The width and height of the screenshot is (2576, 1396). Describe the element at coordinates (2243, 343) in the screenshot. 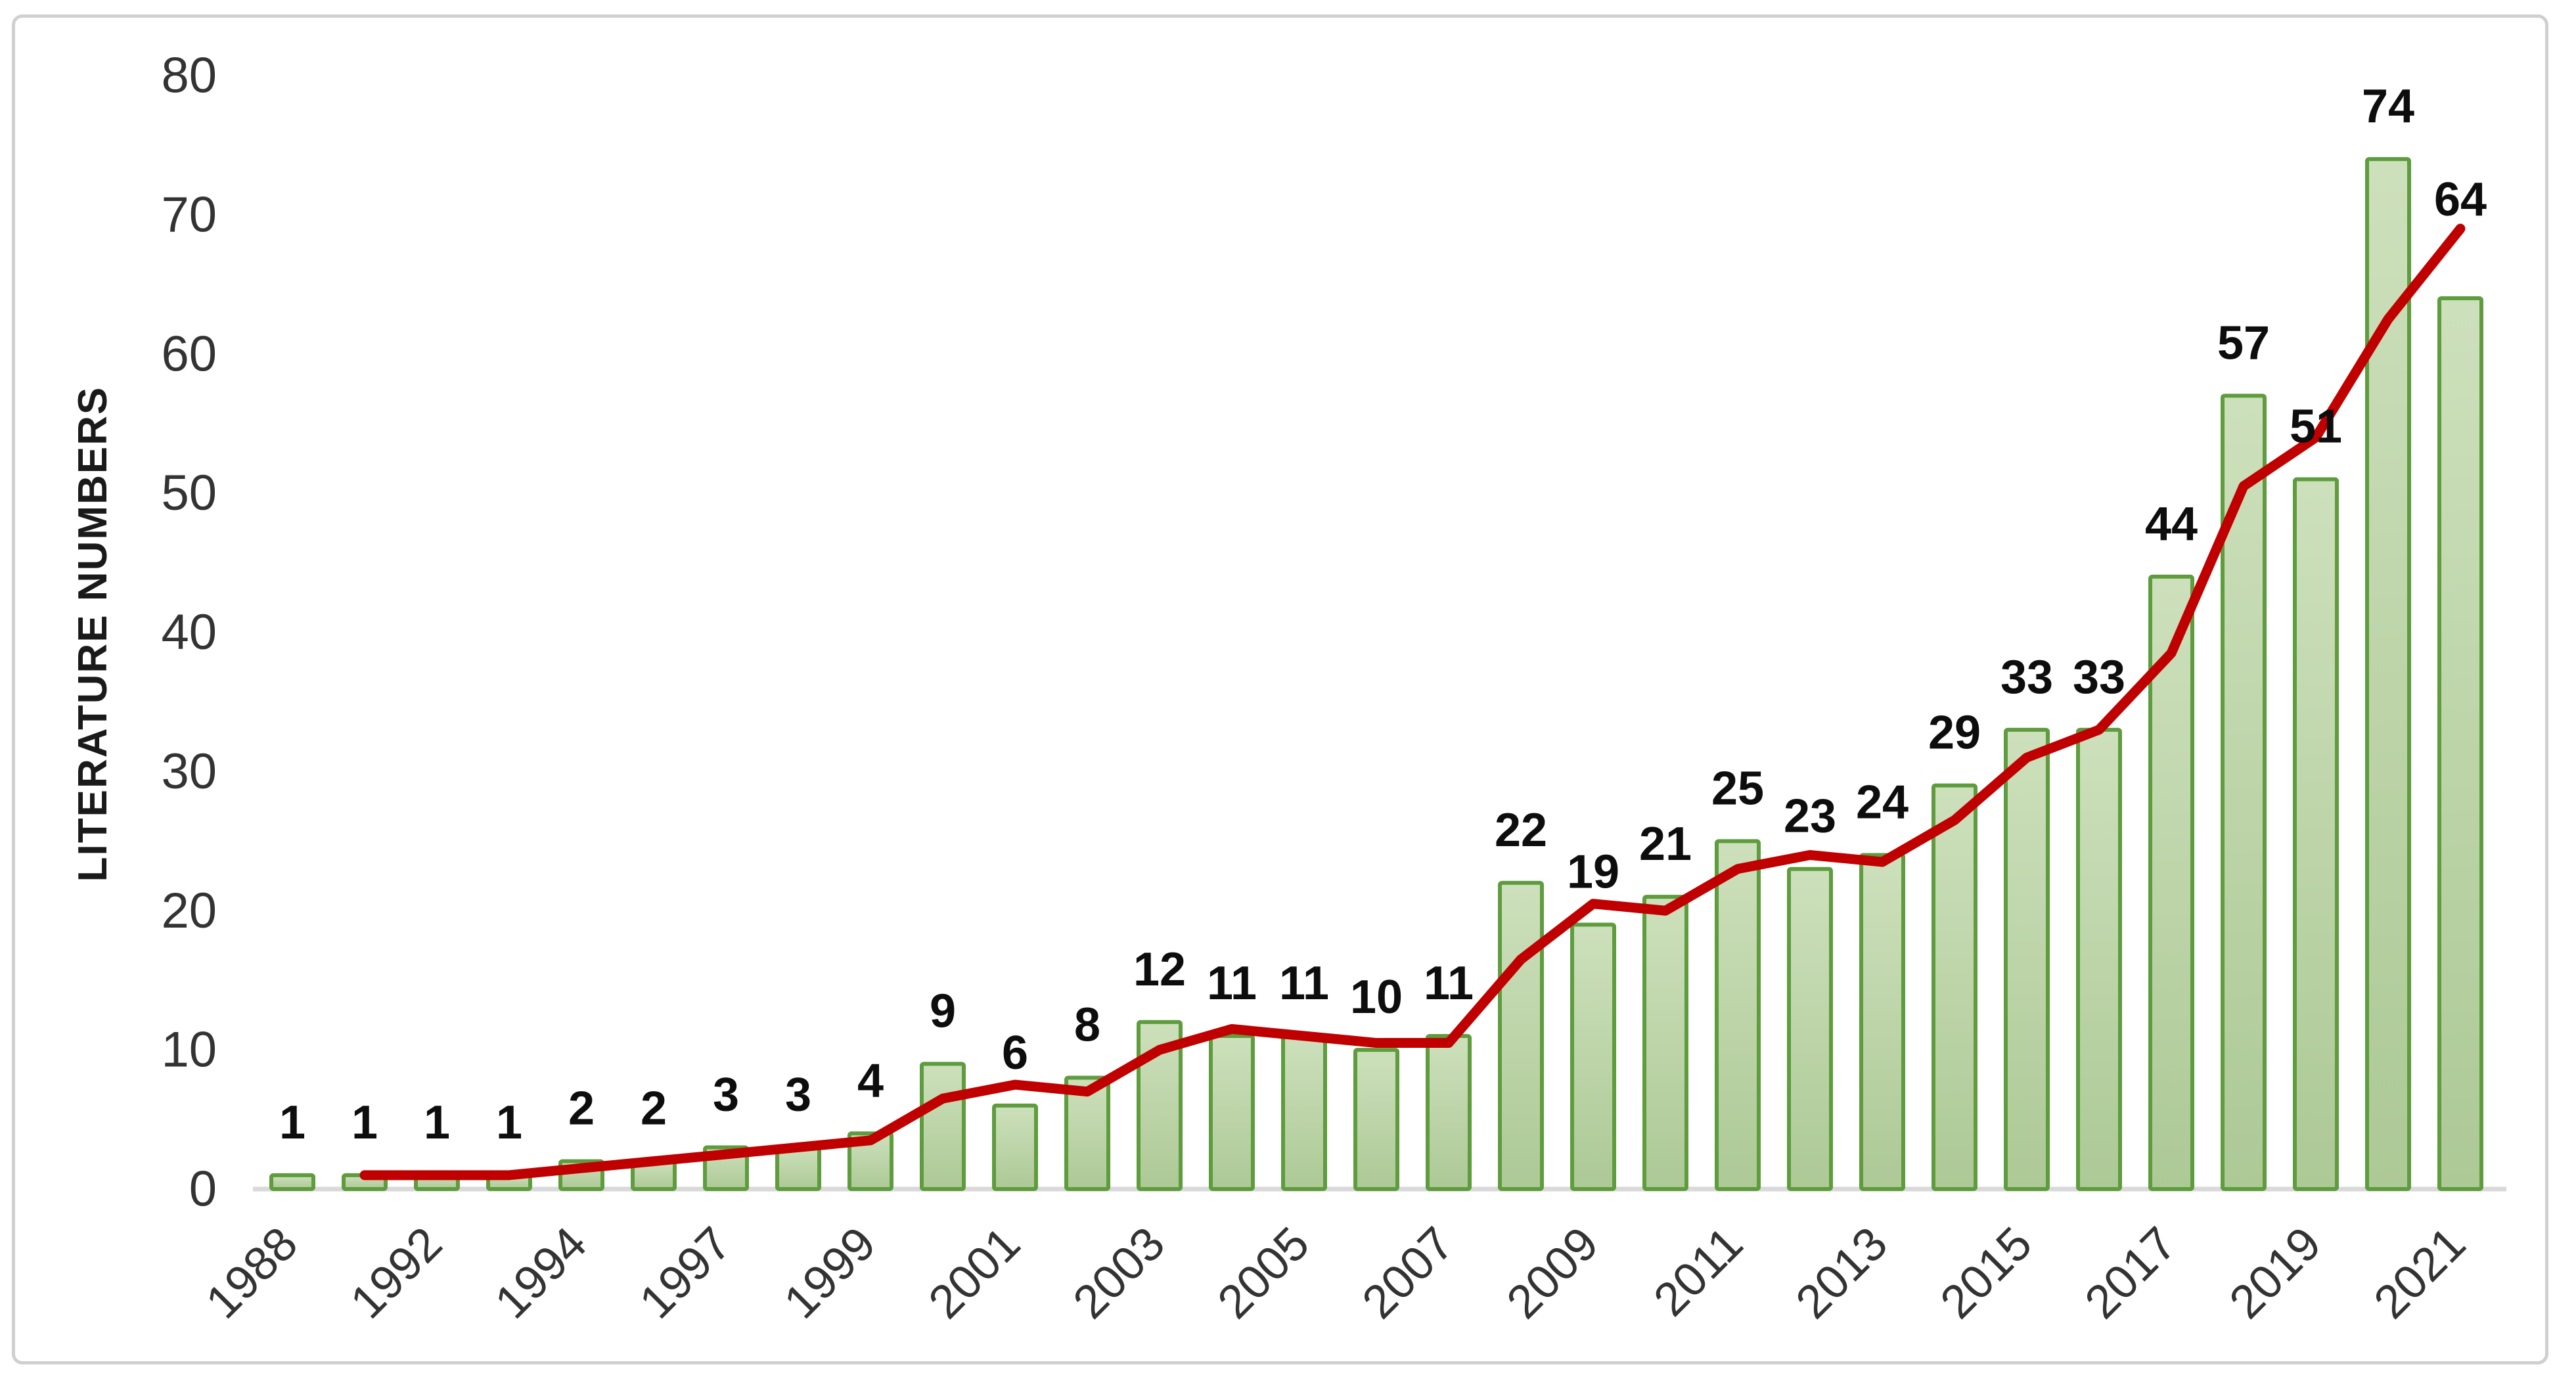

I see `bar-data-label: 57` at that location.